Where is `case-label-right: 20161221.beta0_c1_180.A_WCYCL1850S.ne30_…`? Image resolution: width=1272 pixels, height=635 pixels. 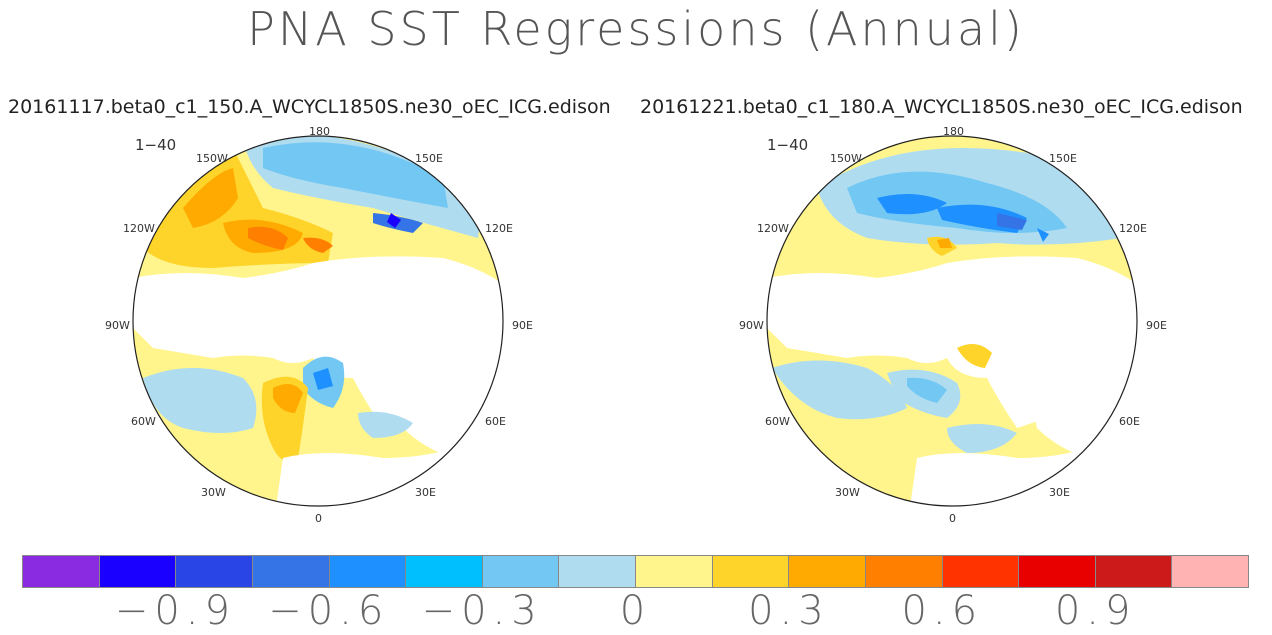
case-label-right: 20161221.beta0_c1_180.A_WCYCL1850S.ne30_… is located at coordinates (941, 107).